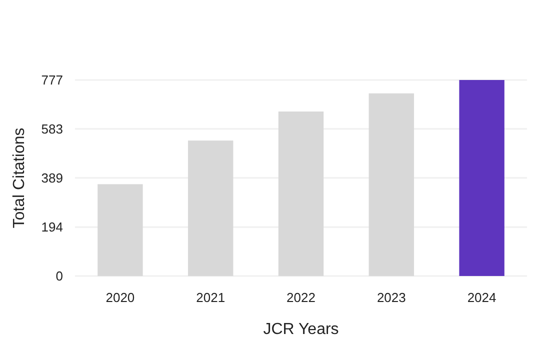 Image resolution: width=551 pixels, height=341 pixels. What do you see at coordinates (52, 128) in the screenshot?
I see `y-tick-label: 583` at bounding box center [52, 128].